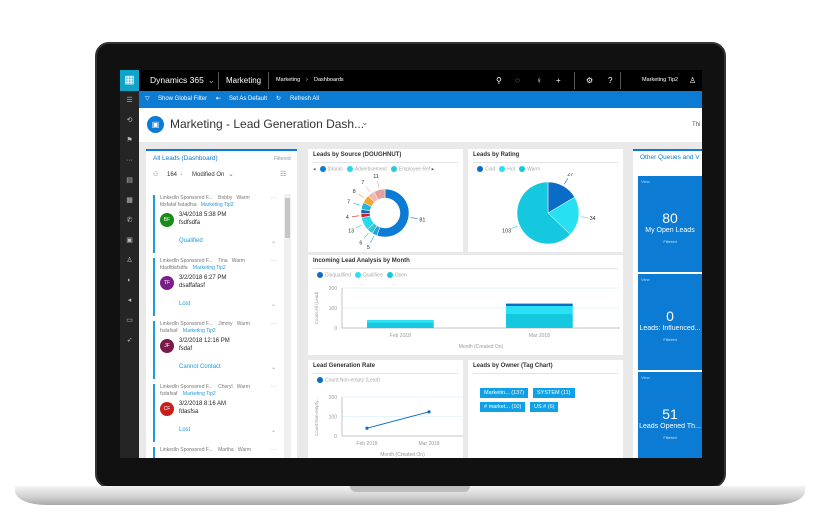  Describe the element at coordinates (335, 169) in the screenshot. I see `legend-item: (blank)` at that location.